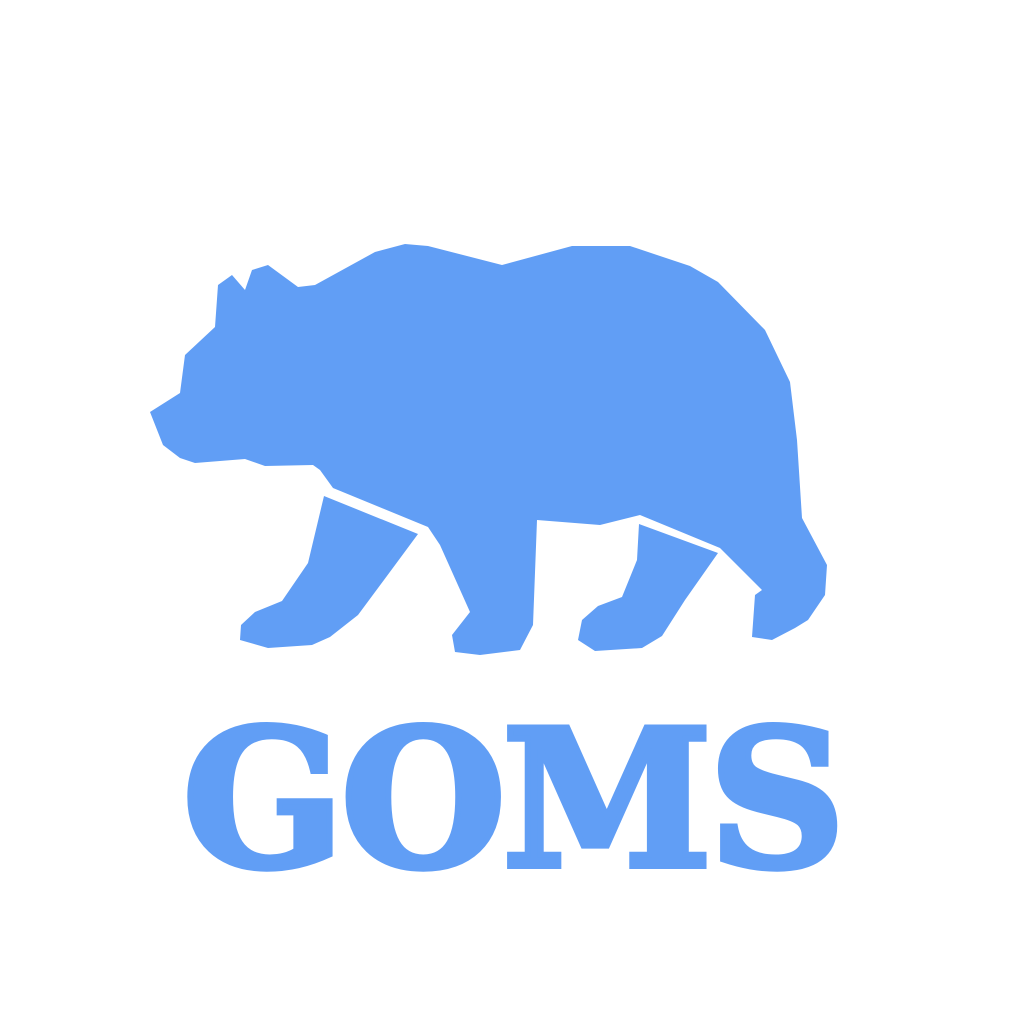  Describe the element at coordinates (513, 799) in the screenshot. I see `brand-name: GOMS` at that location.